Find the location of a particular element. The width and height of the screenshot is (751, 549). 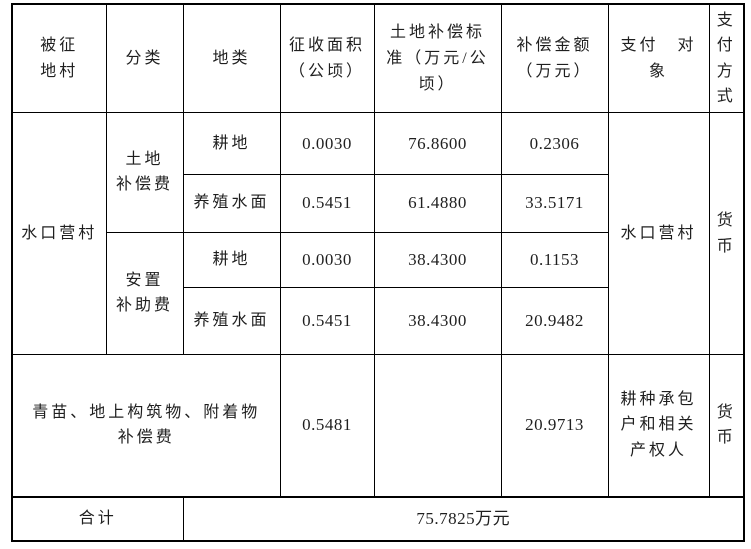

cell-total-label: 合计 is located at coordinates (97, 518).